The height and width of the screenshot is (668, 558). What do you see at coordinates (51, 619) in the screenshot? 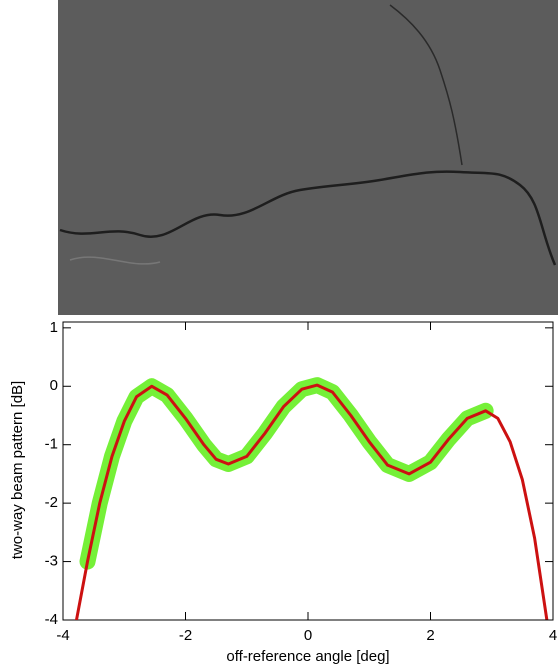
I see `y-tick-label: -4` at bounding box center [51, 619].